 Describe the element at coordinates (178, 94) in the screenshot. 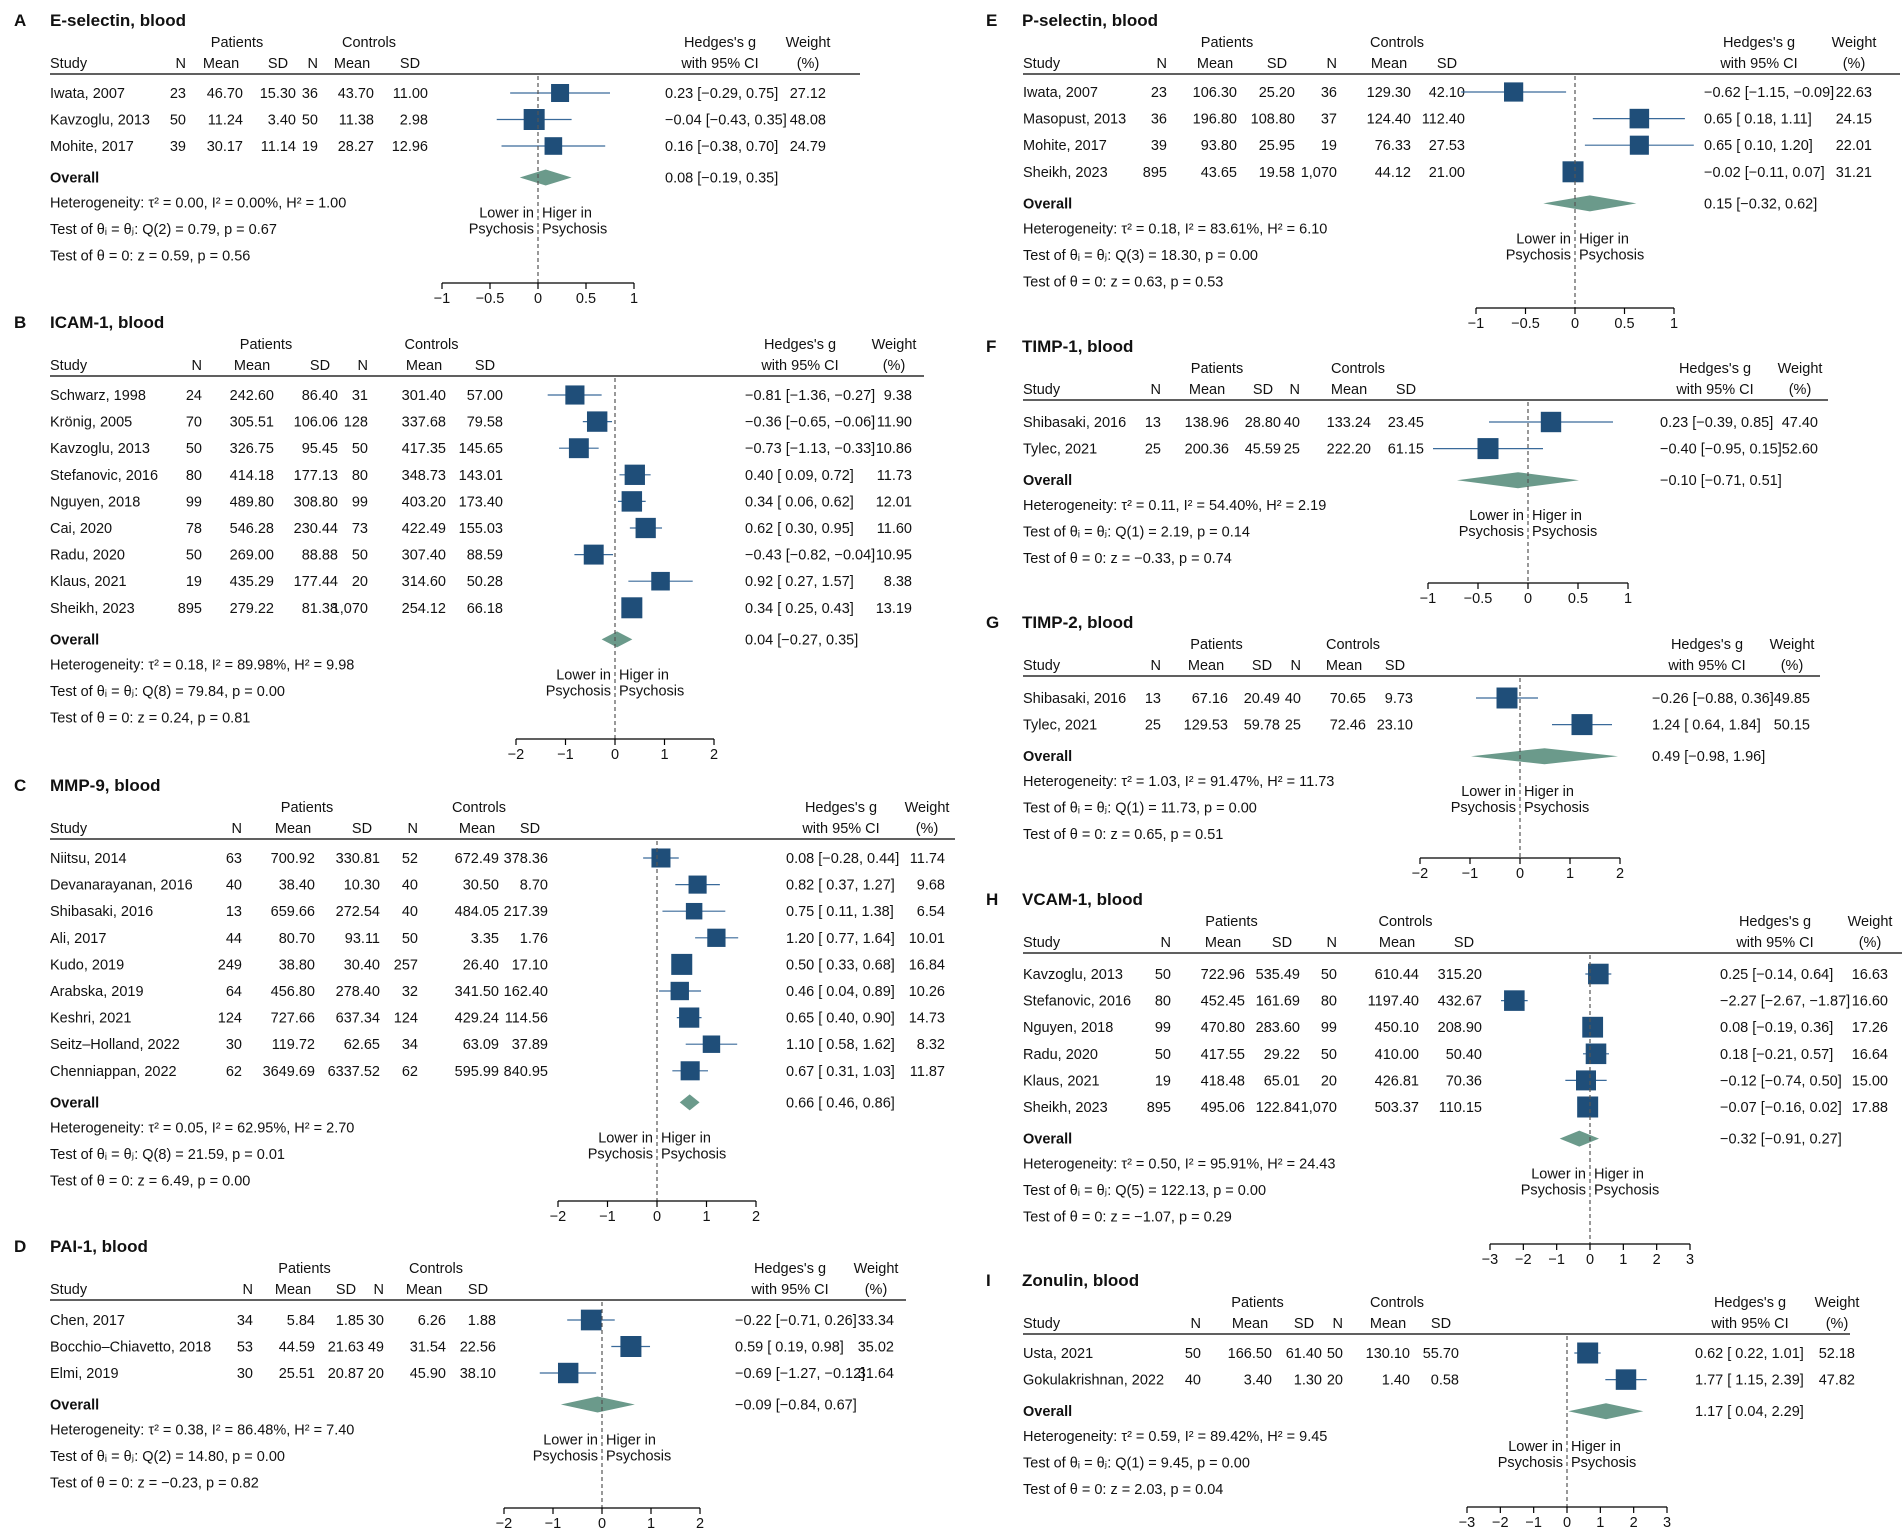

I see `patients-n: 23` at that location.